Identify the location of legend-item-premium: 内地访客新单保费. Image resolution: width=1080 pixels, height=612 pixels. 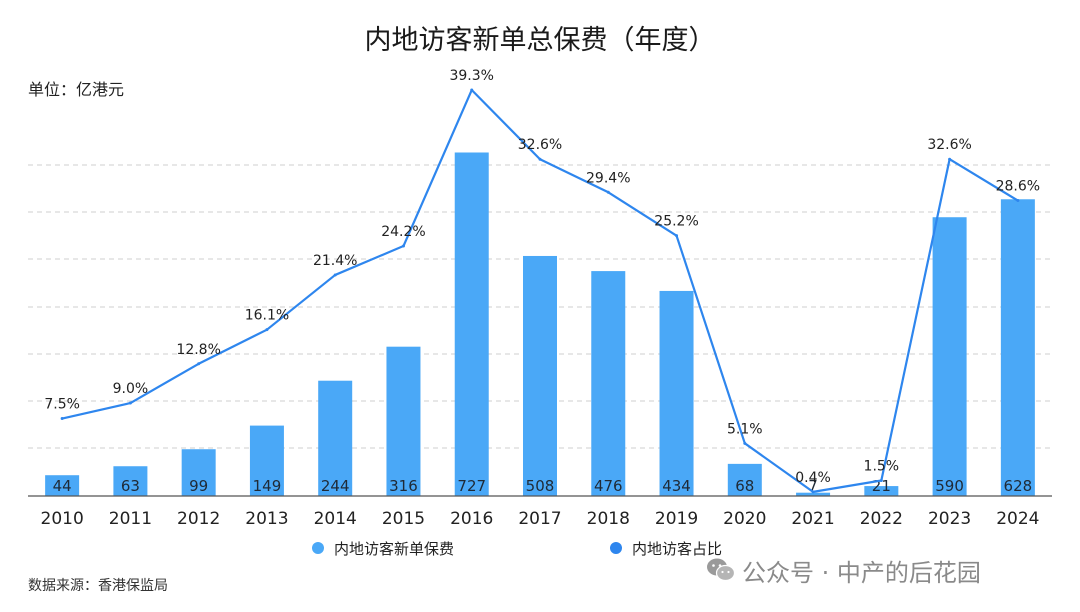
(383, 548).